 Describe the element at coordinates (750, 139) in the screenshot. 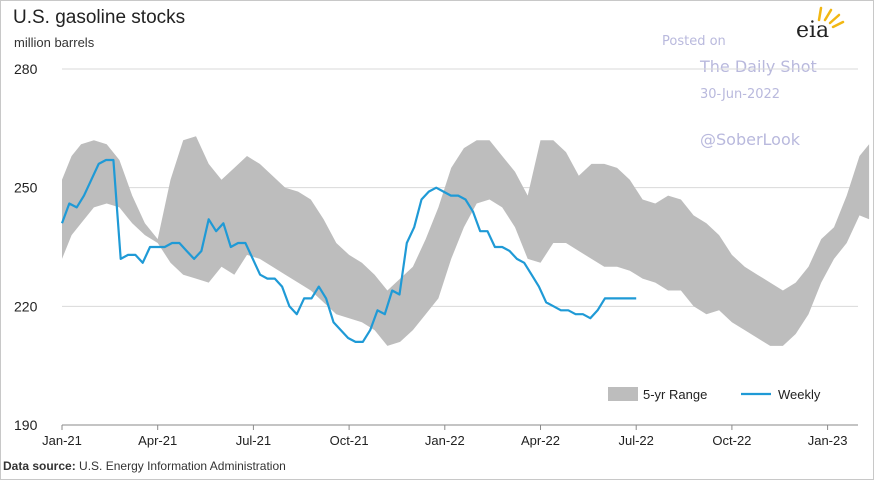

I see `watermark-handle: @SoberLook` at that location.